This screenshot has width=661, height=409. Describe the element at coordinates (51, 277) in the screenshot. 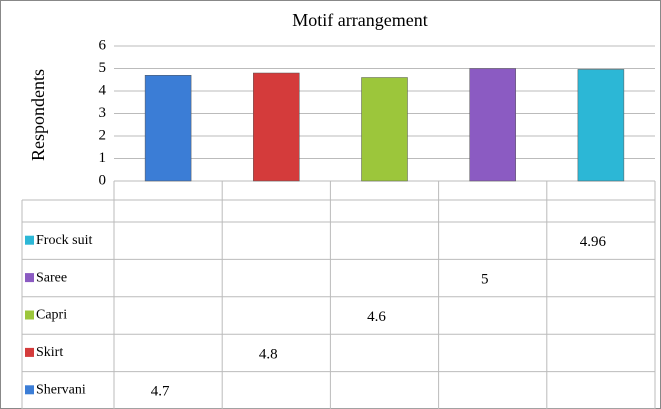

I see `legend-label: Saree` at that location.